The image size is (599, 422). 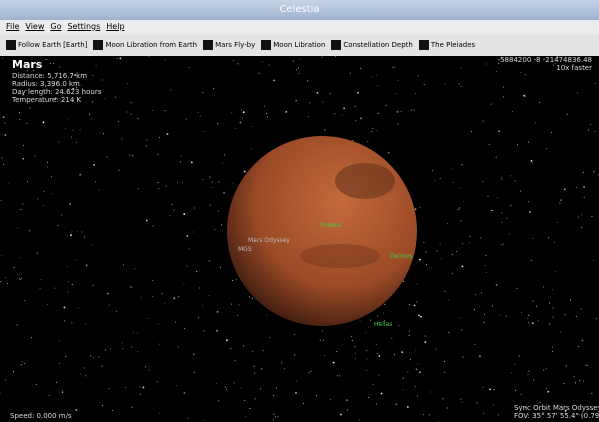 What do you see at coordinates (446, 45) in the screenshot?
I see `toolbar-button: The Pleiades` at bounding box center [446, 45].